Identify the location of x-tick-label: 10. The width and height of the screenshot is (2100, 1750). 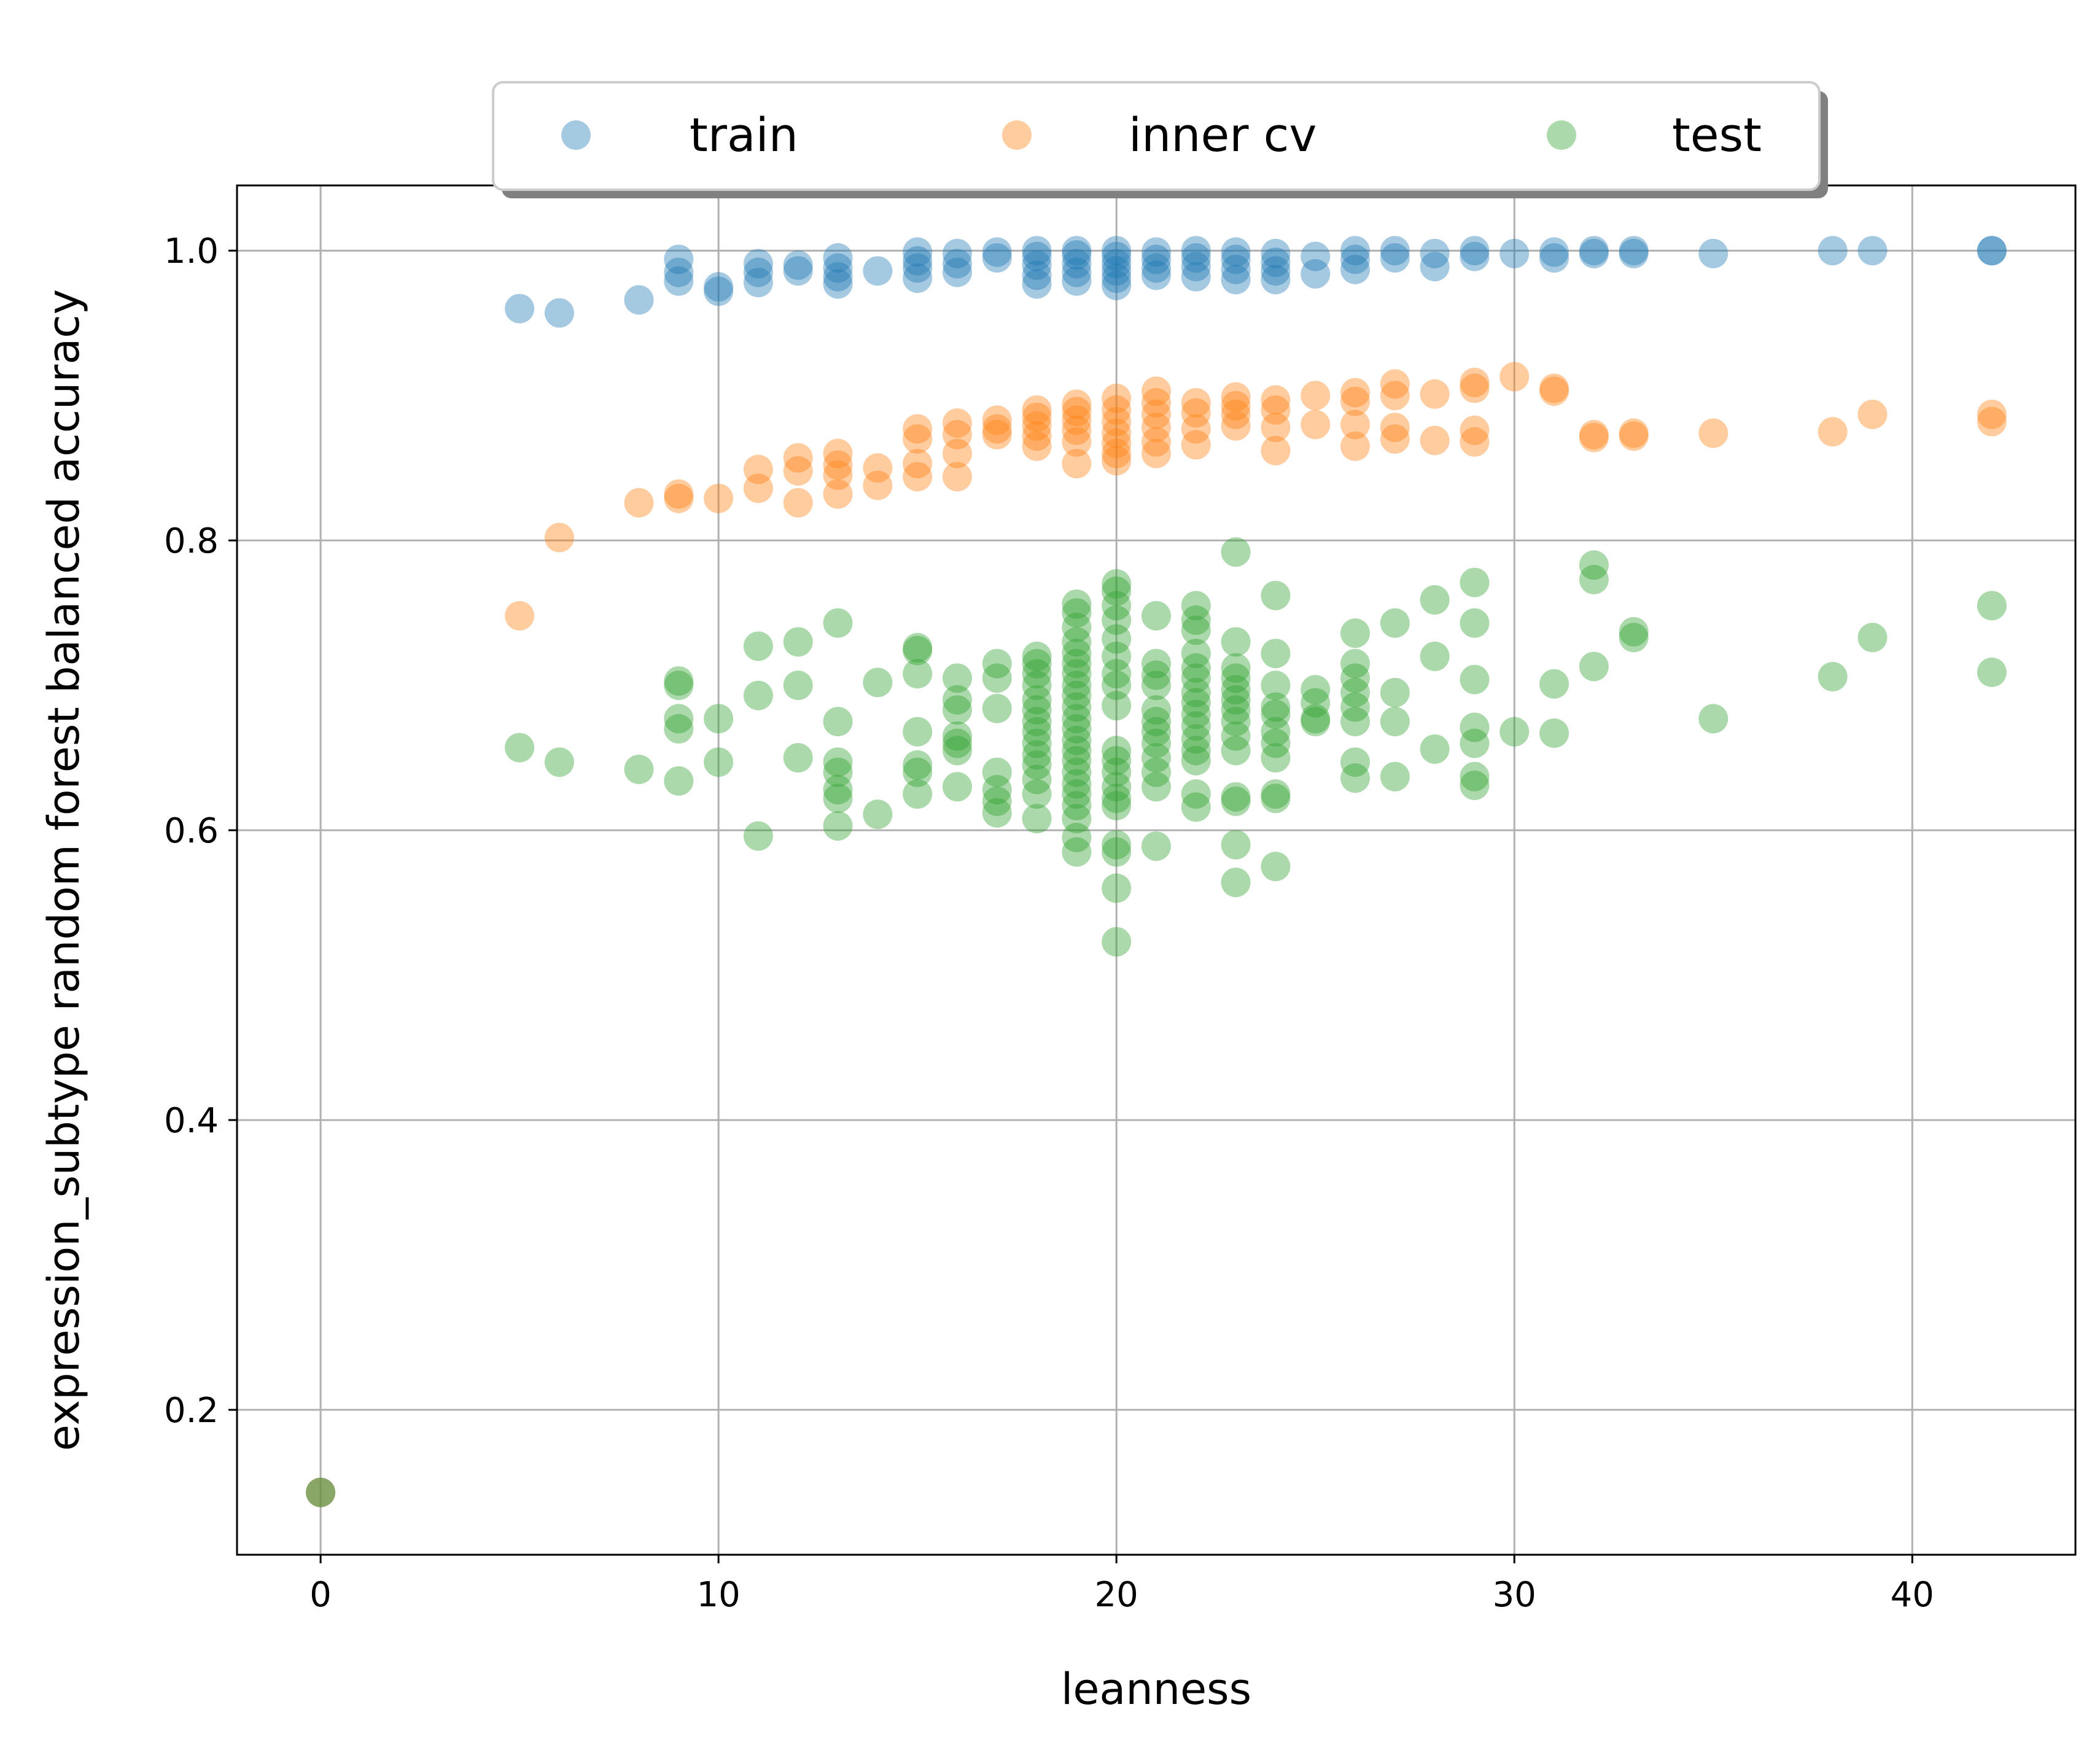
(719, 1595).